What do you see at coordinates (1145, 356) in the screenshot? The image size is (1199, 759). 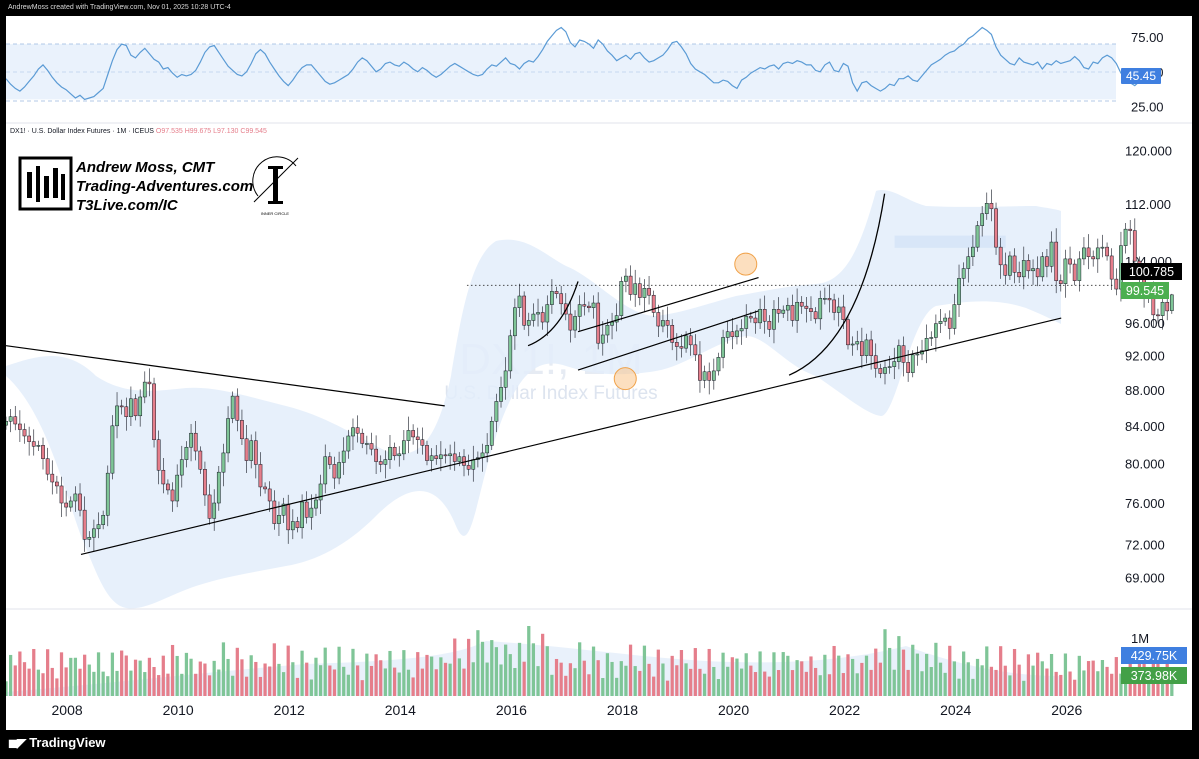 I see `price-axis-tick: 92.000` at bounding box center [1145, 356].